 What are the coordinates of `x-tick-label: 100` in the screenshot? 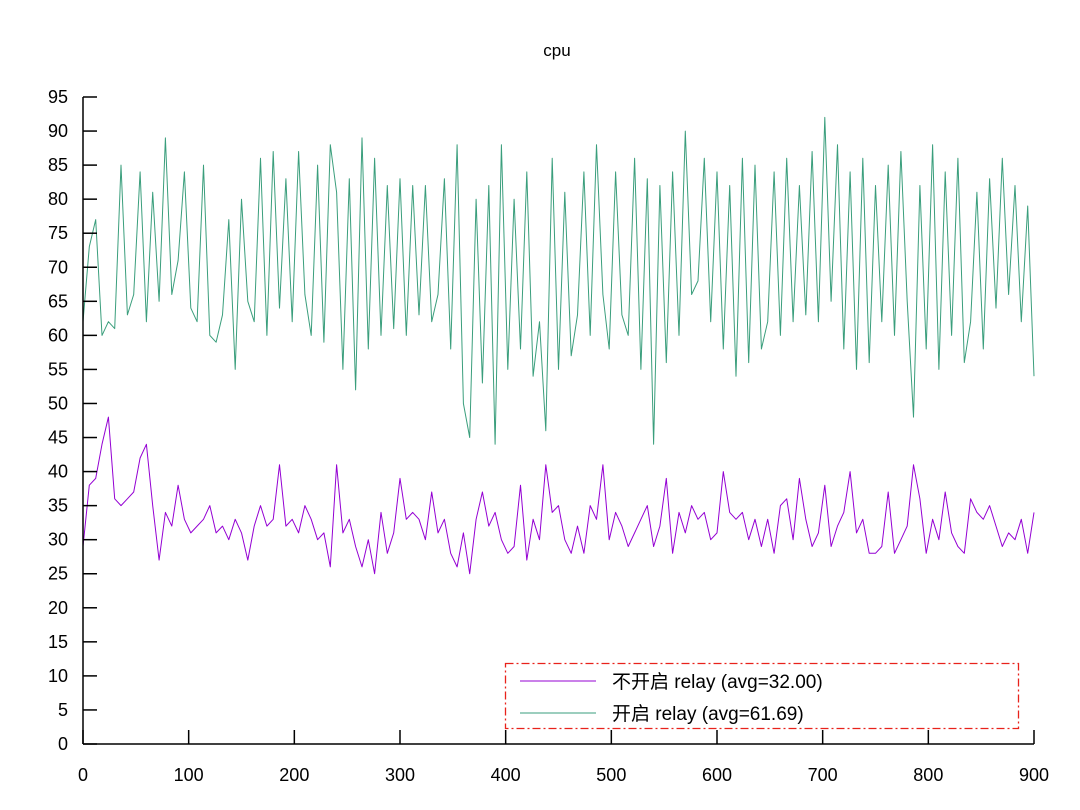 It's located at (189, 775).